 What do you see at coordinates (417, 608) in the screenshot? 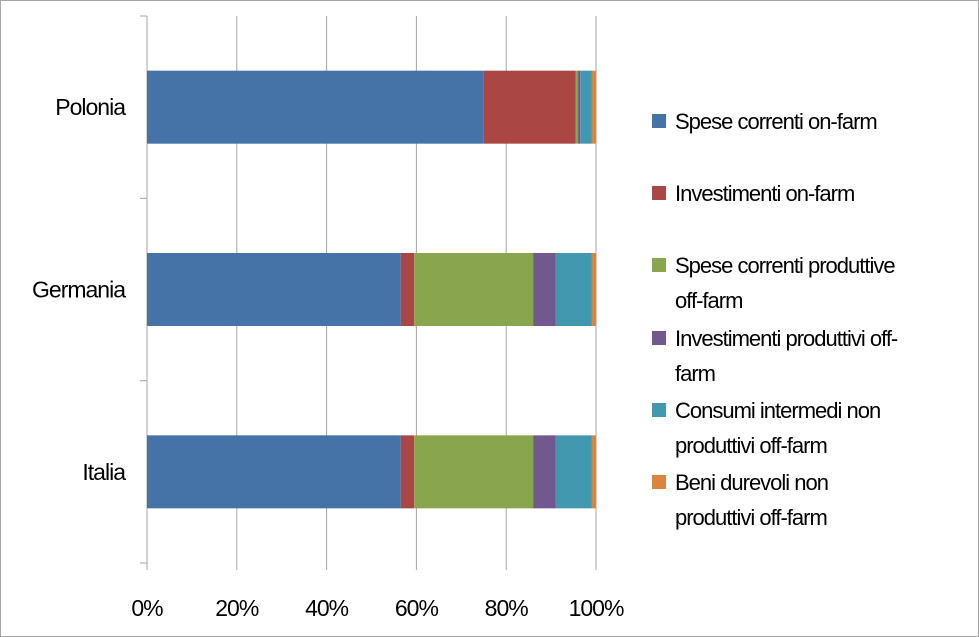
I see `x-tick-label: 60%` at bounding box center [417, 608].